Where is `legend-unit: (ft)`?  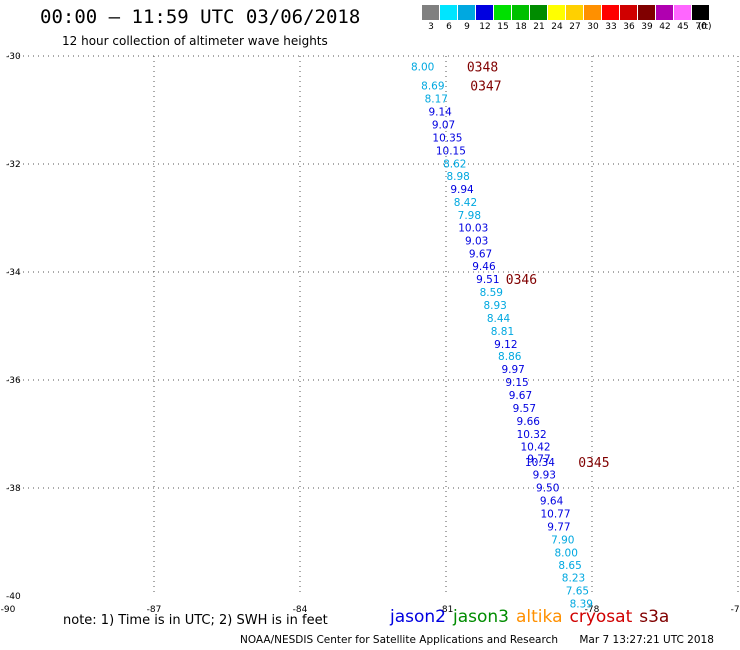
legend-unit: (ft) is located at coordinates (705, 27).